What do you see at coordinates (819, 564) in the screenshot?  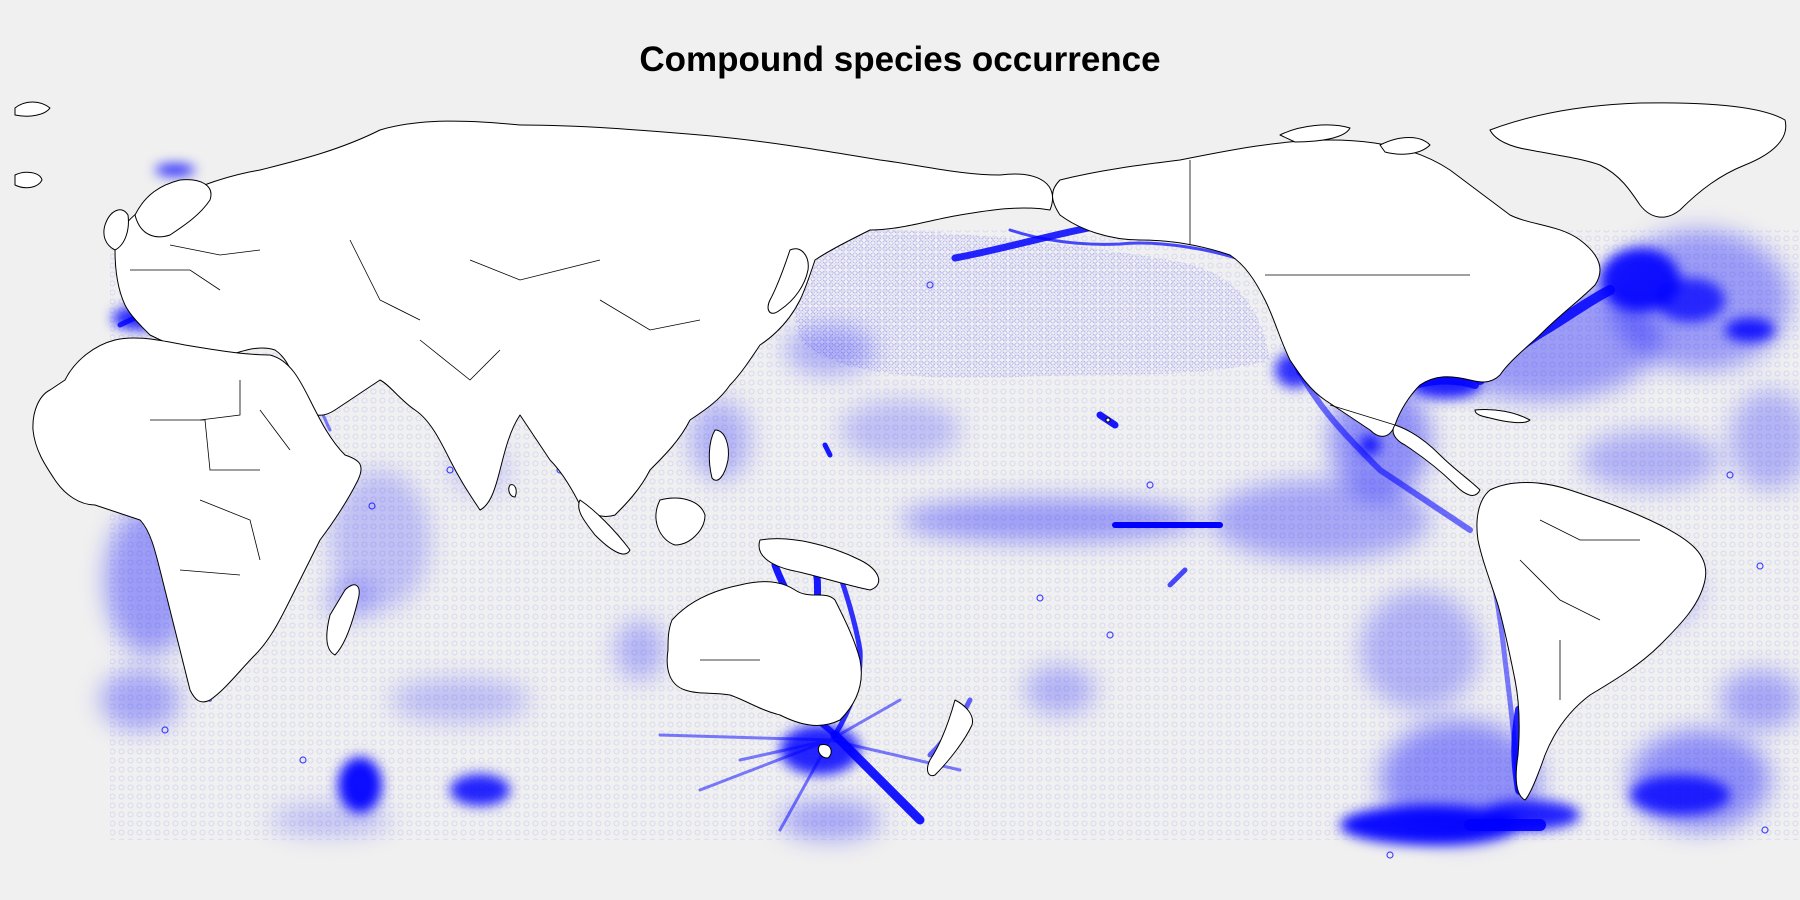 I see `land-new-guinea` at bounding box center [819, 564].